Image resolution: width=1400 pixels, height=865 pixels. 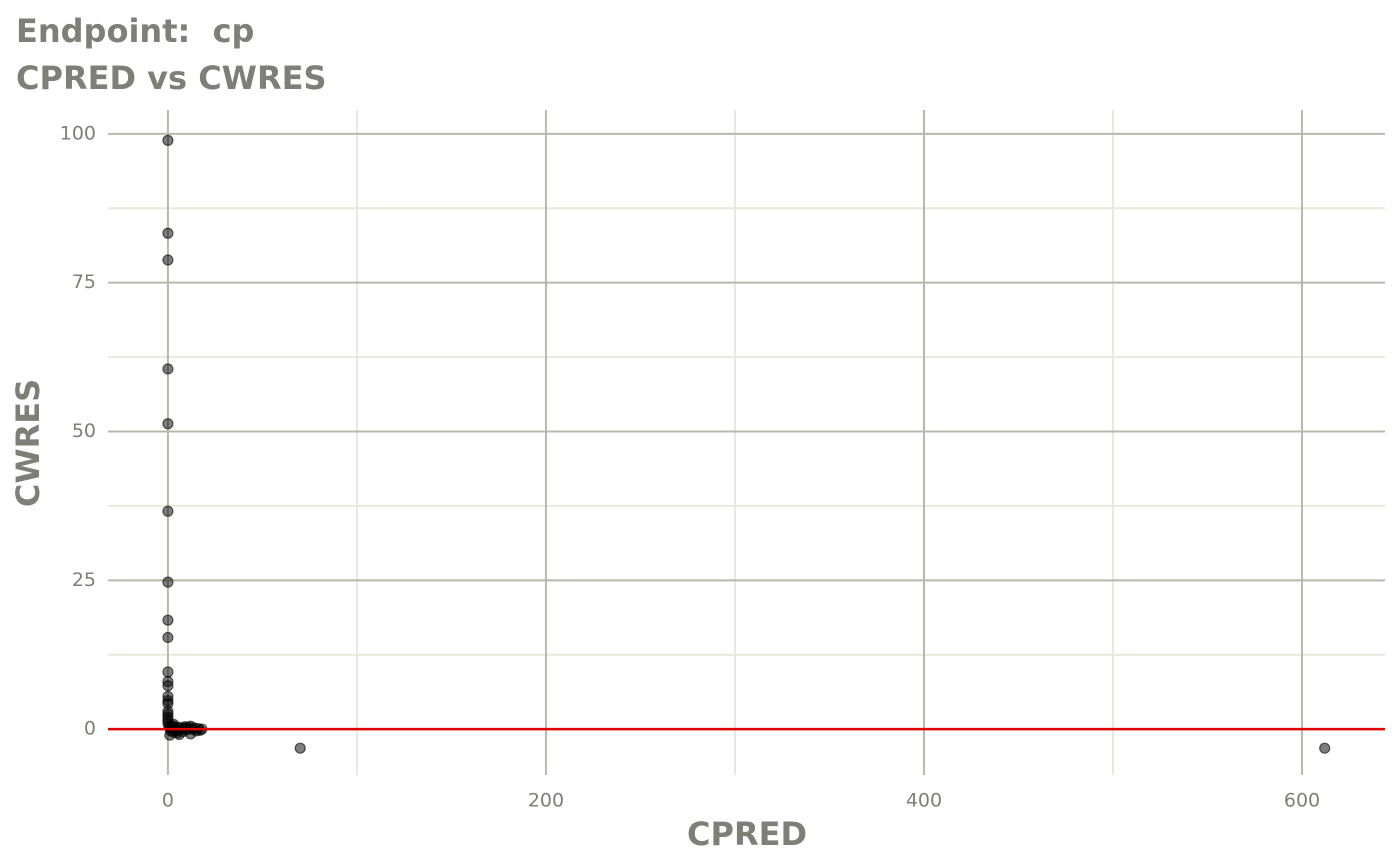 What do you see at coordinates (546, 801) in the screenshot?
I see `x-tick-label: 200` at bounding box center [546, 801].